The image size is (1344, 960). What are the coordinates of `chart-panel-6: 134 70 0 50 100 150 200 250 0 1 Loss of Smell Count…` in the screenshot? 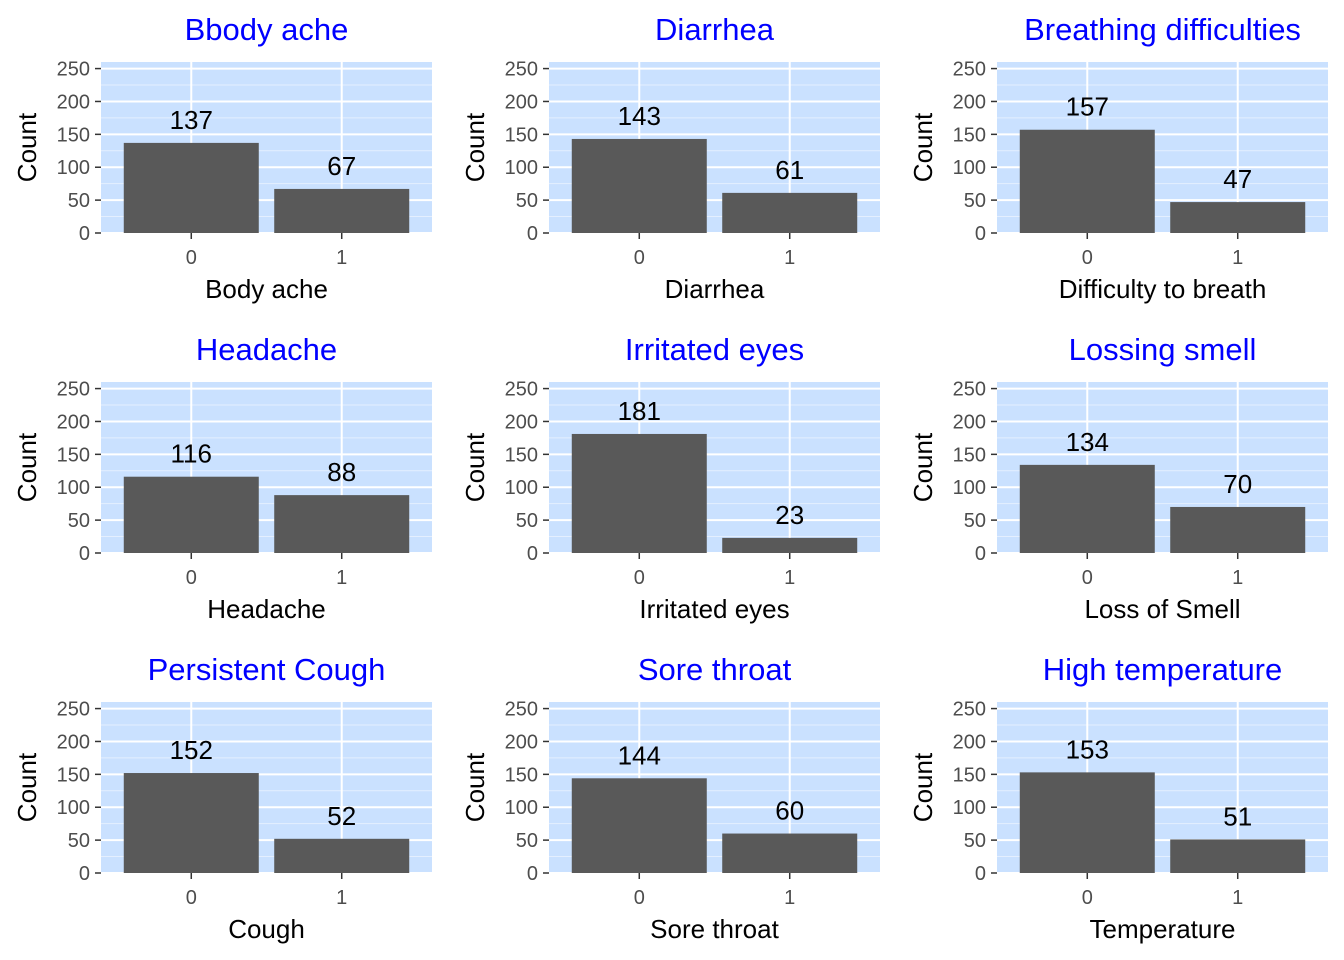 It's located at (1118, 478).